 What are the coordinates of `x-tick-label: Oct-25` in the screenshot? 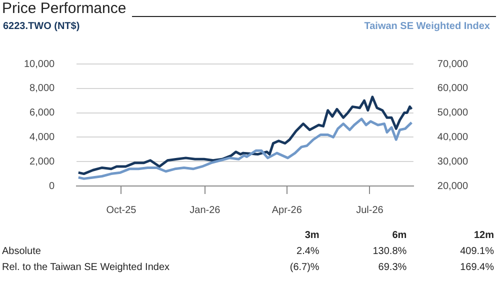 It's located at (121, 210).